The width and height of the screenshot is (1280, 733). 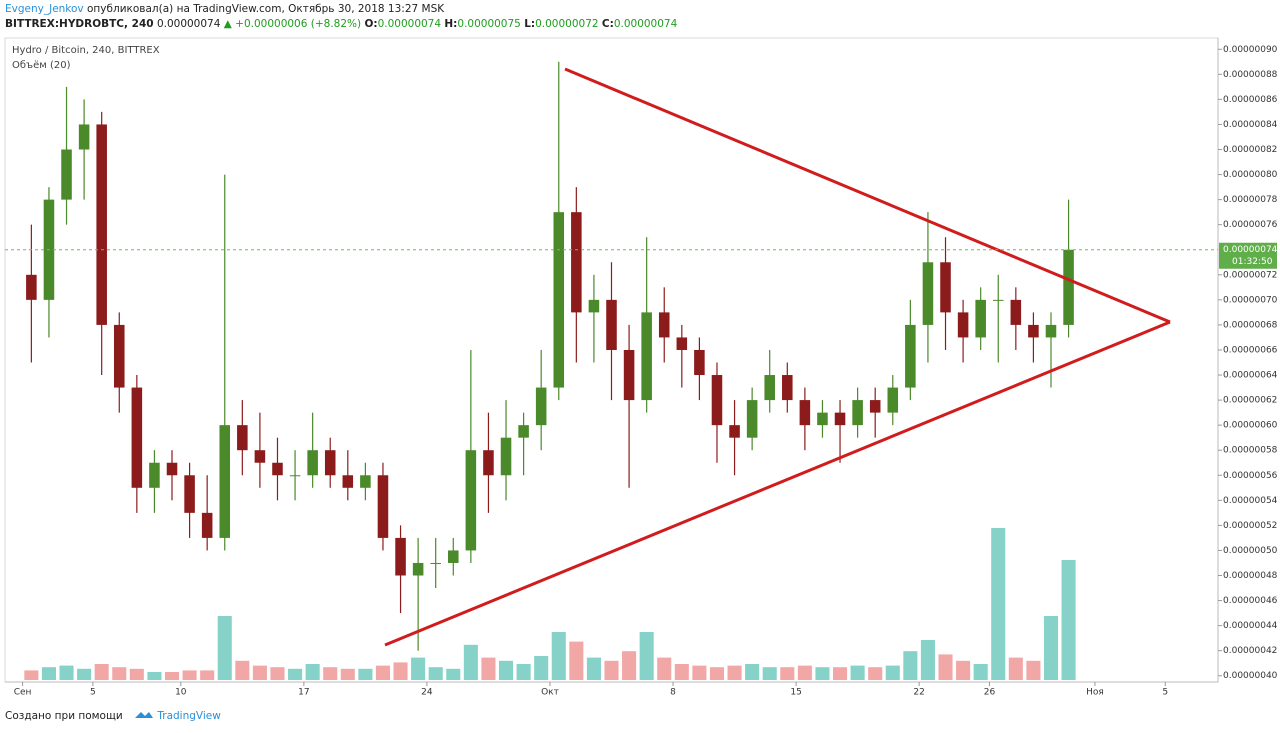 What do you see at coordinates (1165, 693) in the screenshot?
I see `x-tick-label: 5` at bounding box center [1165, 693].